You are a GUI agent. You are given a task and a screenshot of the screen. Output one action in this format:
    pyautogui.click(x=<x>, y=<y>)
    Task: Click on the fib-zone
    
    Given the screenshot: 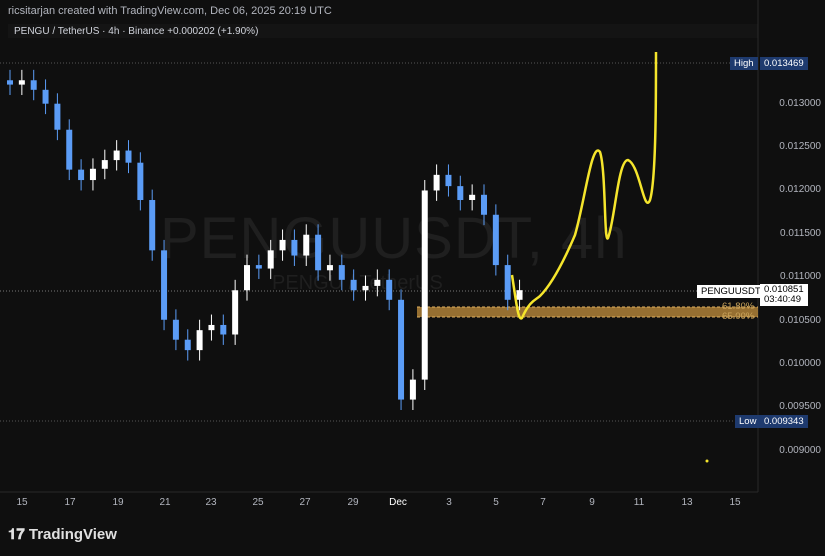 What is the action you would take?
    pyautogui.click(x=587, y=312)
    